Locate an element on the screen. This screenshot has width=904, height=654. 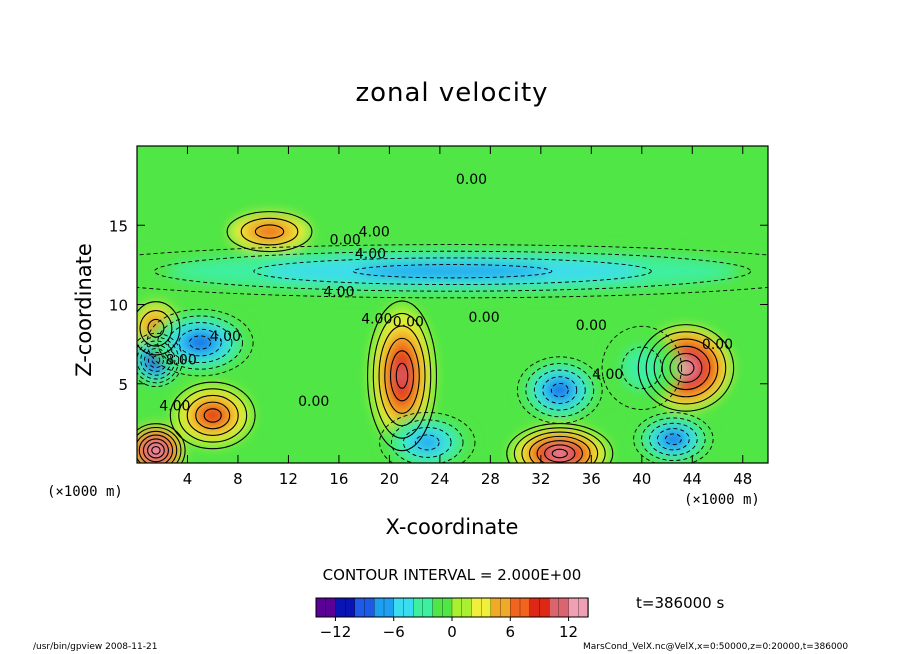
x-unit-label-left: (×1000 m) is located at coordinates (85, 492).